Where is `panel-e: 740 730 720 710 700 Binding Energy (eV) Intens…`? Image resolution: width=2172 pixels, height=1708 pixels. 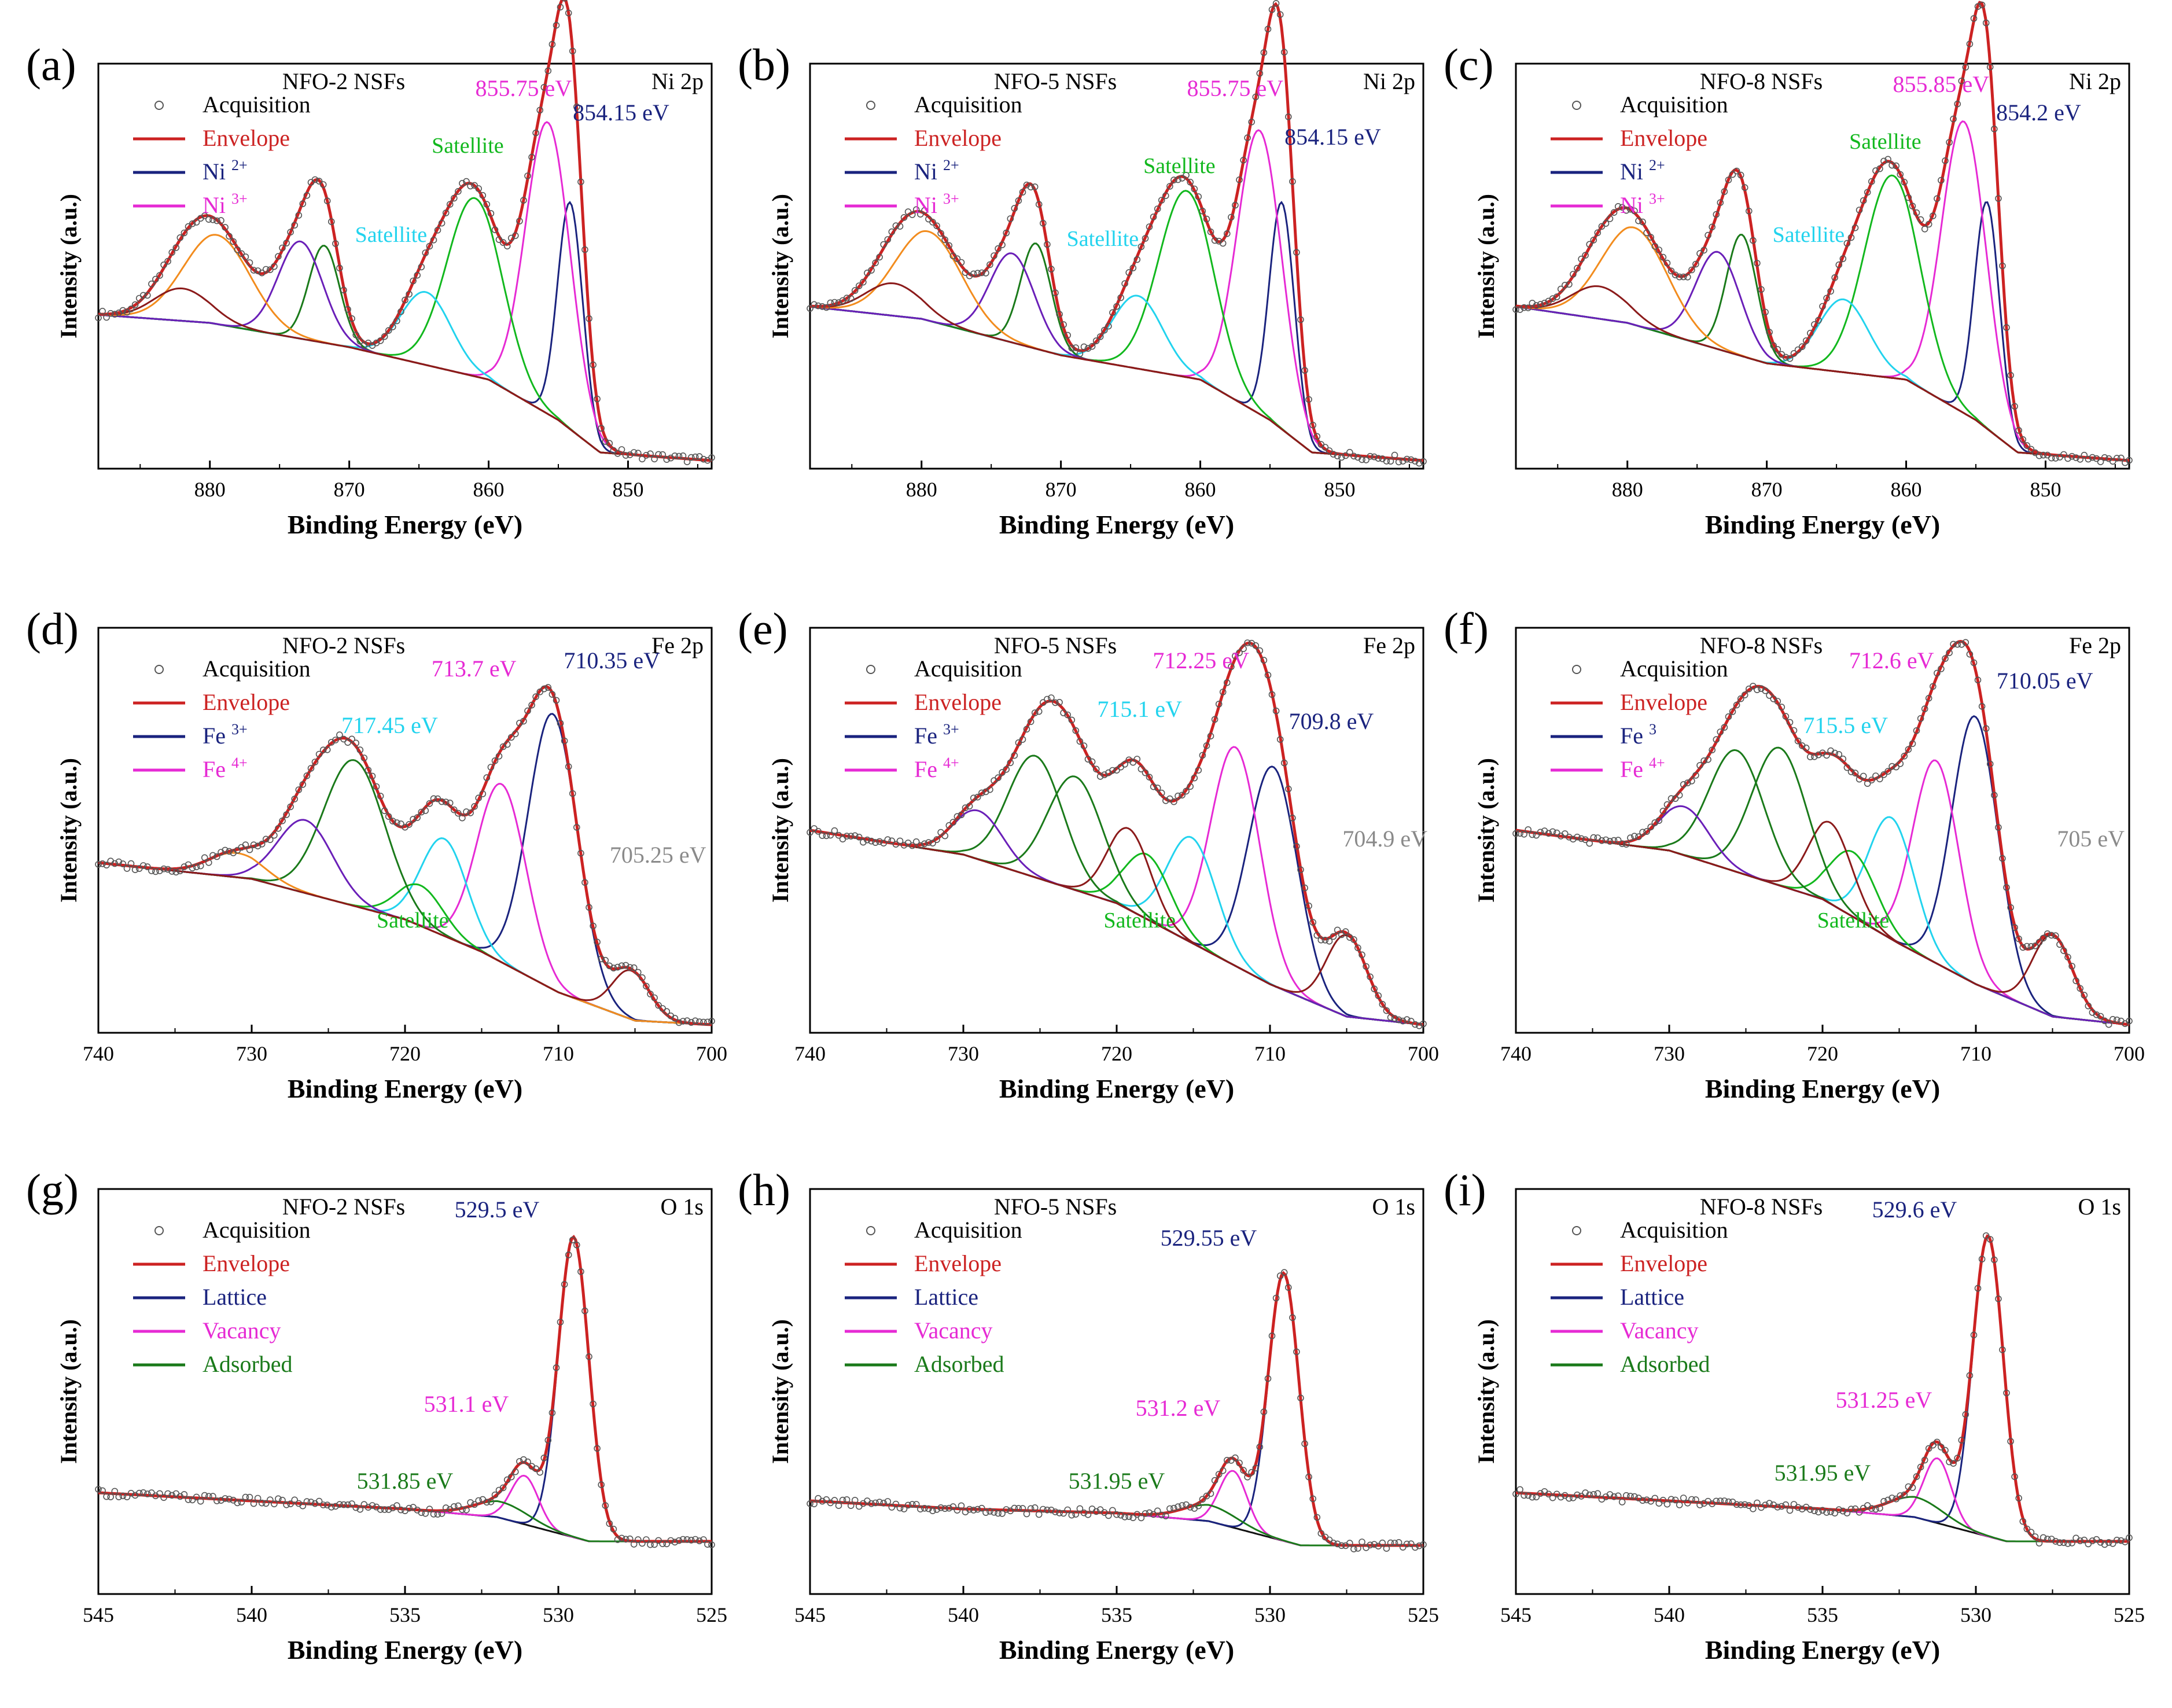 panel-e: 740 730 720 710 700 Binding Energy (eV) Intens… is located at coordinates (1088, 853).